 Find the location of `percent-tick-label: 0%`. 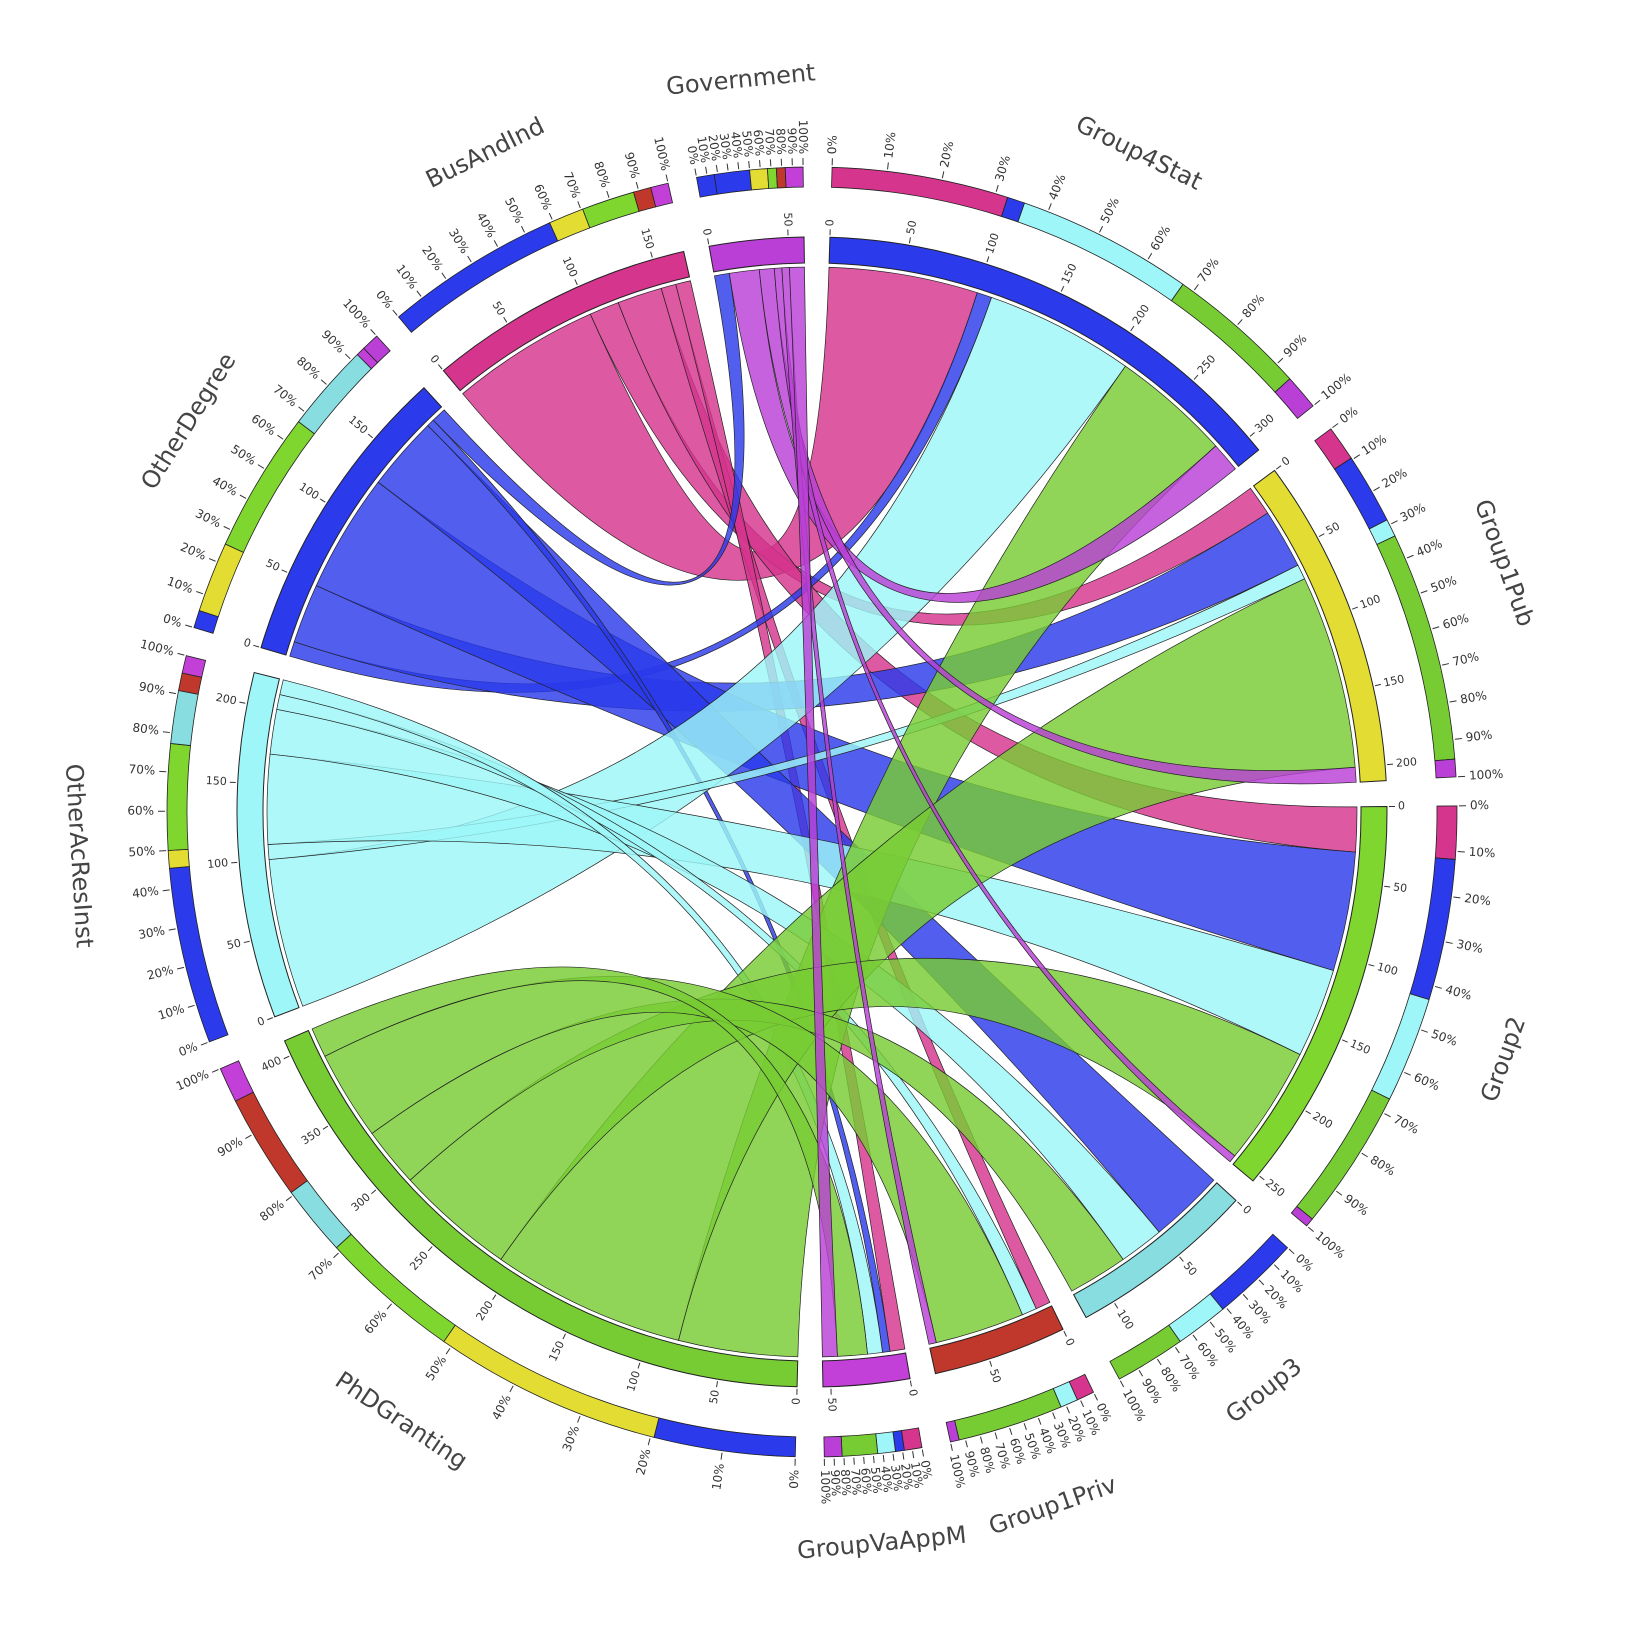

percent-tick-label: 0% is located at coordinates (1349, 415).